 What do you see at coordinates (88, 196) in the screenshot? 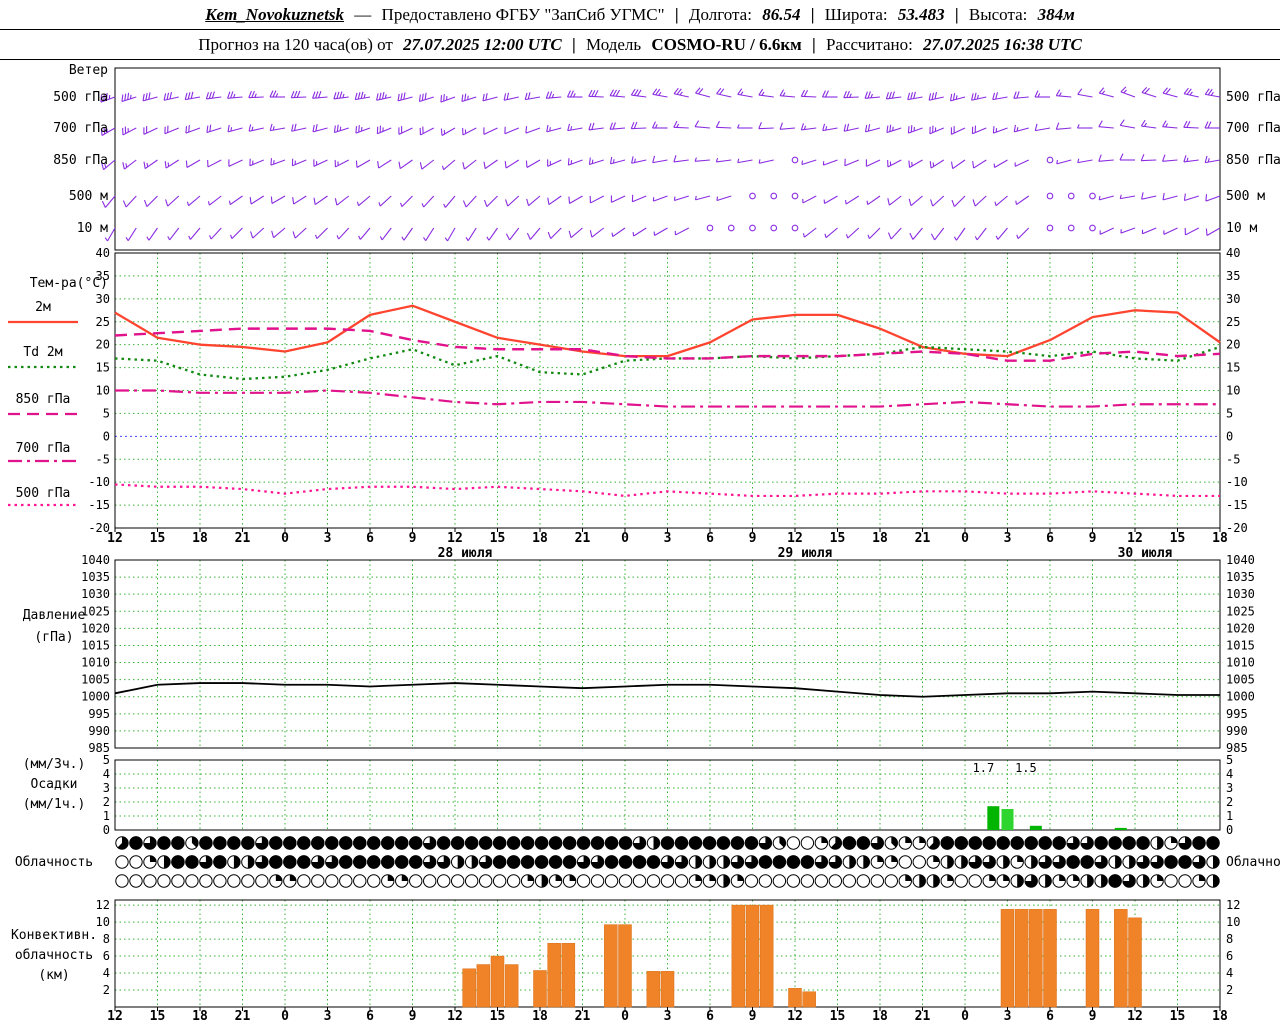
I see `wind-level-500m: 500 м` at bounding box center [88, 196].